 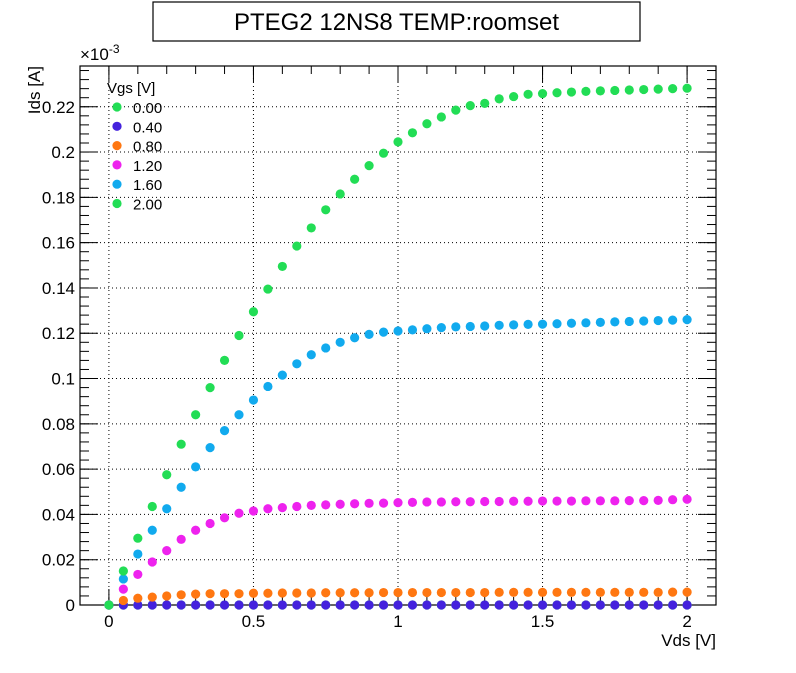 What do you see at coordinates (134, 147) in the screenshot?
I see `legend: Vgs [V] 0.00 0.40 0.80 1.20 1.60 2.00` at bounding box center [134, 147].